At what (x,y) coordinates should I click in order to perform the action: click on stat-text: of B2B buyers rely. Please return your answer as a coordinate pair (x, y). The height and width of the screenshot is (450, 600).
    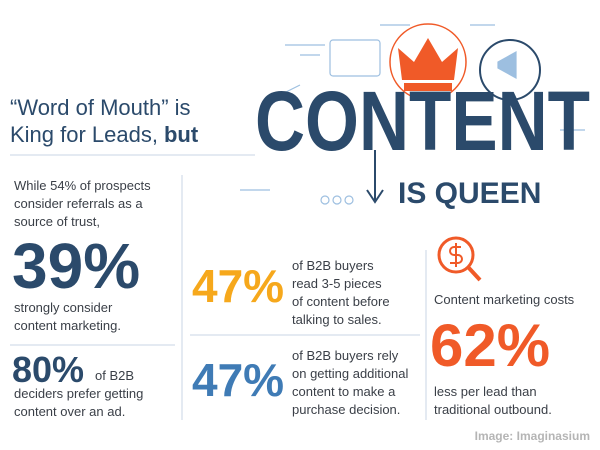
    Looking at the image, I should click on (345, 355).